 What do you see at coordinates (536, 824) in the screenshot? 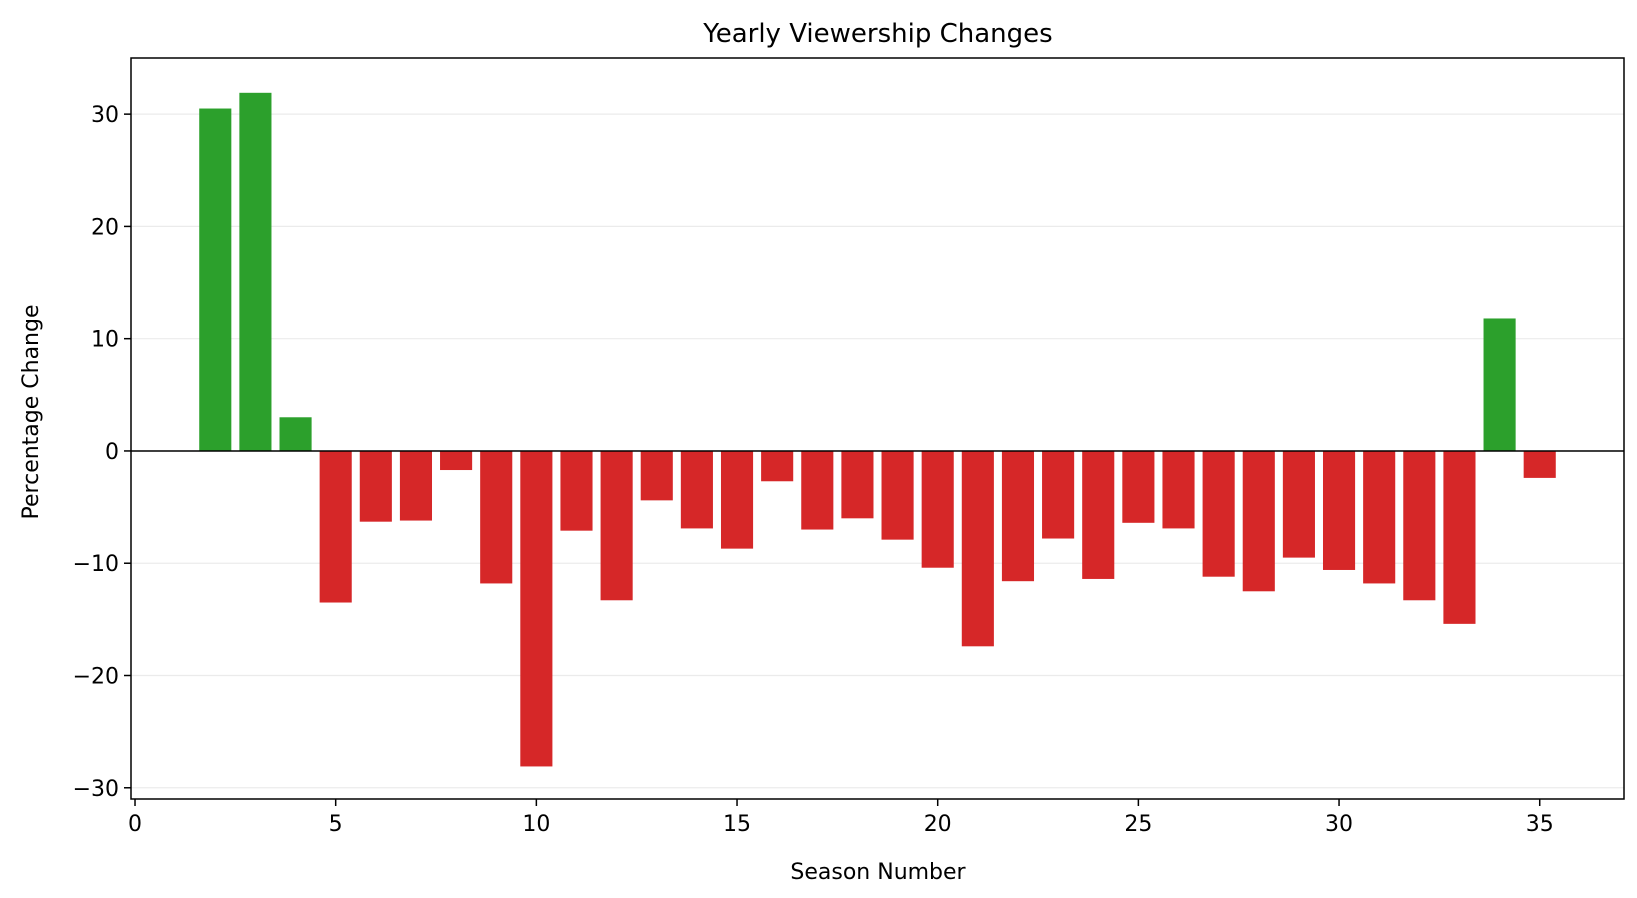
I see `x-tick-label: 10` at bounding box center [536, 824].